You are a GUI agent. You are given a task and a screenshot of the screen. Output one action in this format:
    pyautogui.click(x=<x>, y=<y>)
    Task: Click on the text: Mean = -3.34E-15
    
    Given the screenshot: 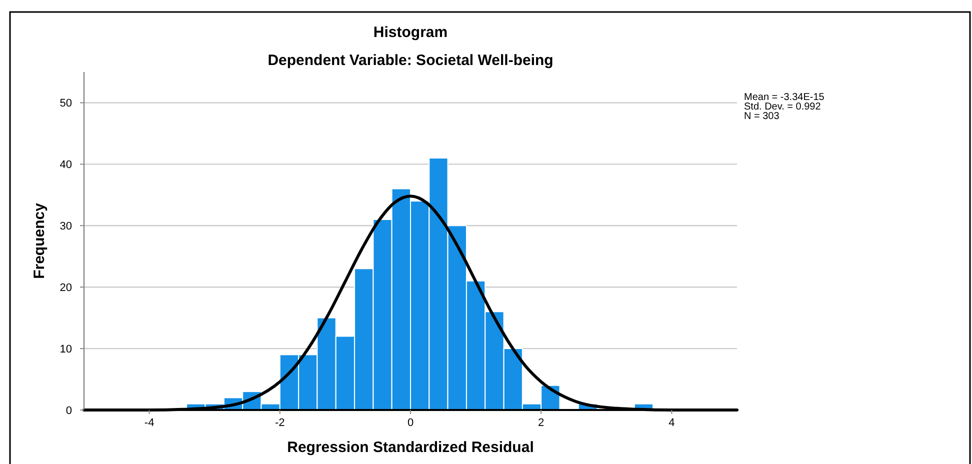 What is the action you would take?
    pyautogui.click(x=784, y=97)
    